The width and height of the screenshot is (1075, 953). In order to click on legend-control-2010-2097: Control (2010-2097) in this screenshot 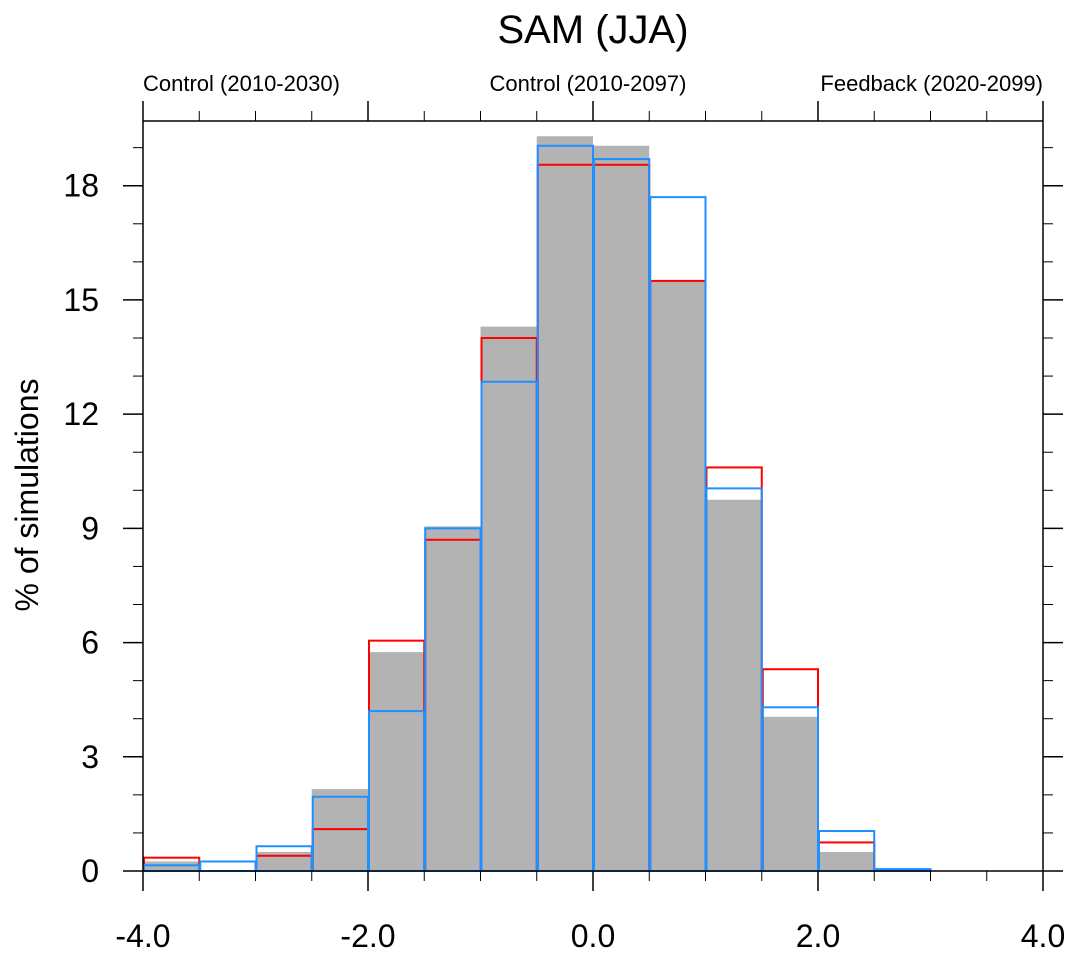, I will do `click(588, 83)`.